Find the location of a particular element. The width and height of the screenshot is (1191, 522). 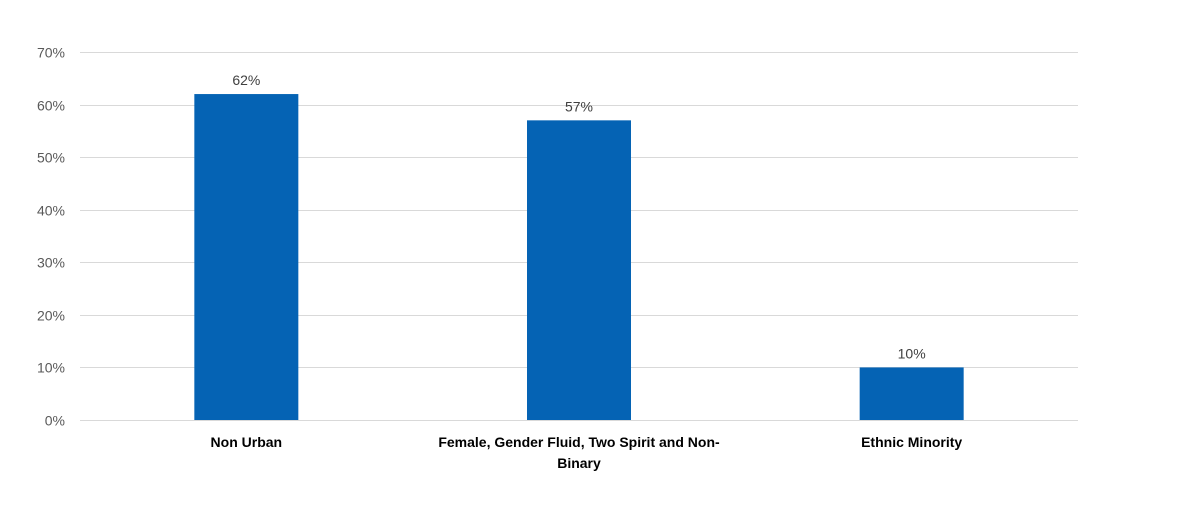

y-tick-label: 40% is located at coordinates (51, 211).